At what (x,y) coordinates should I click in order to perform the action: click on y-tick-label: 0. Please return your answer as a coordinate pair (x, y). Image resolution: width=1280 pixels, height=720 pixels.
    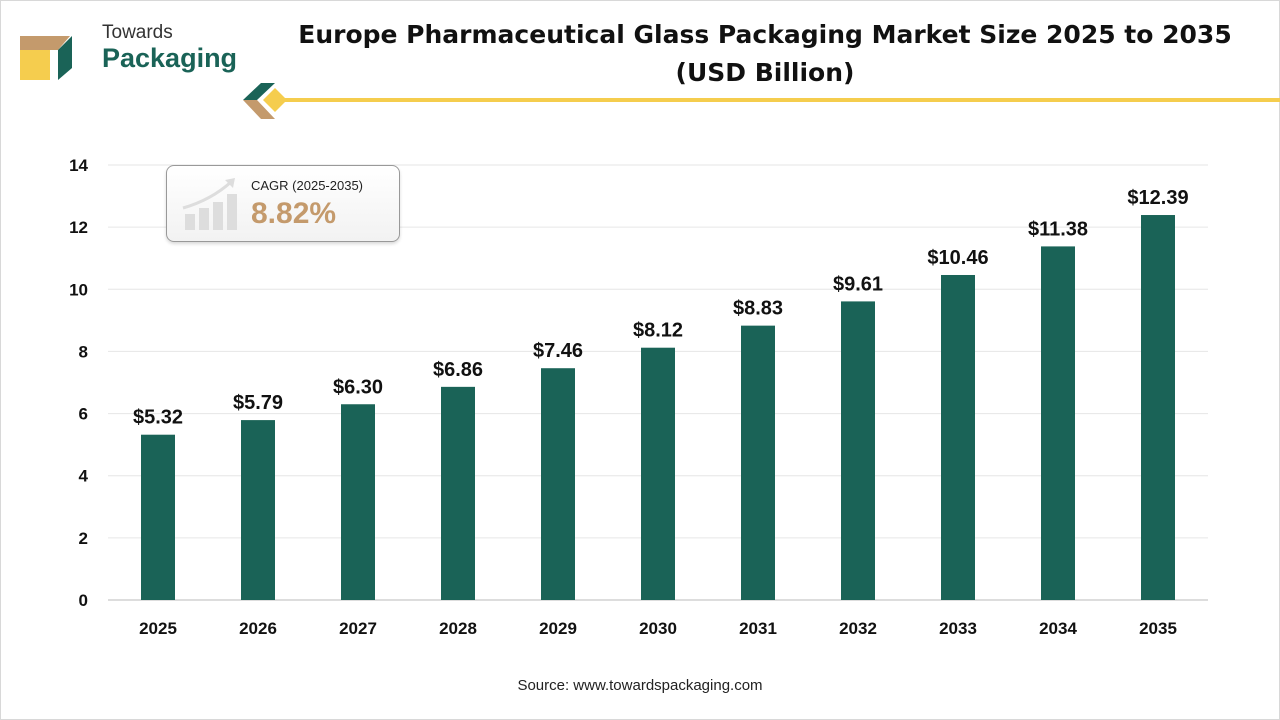
    Looking at the image, I should click on (83, 600).